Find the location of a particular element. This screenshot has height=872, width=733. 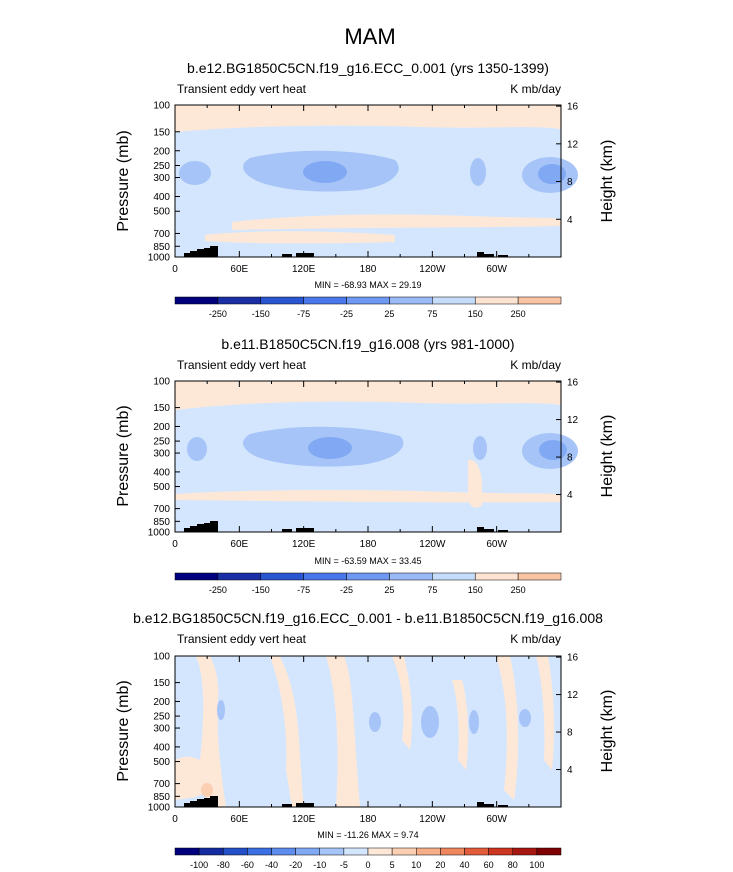

panel-2-left-label: Transient eddy vert heat is located at coordinates (242, 365).